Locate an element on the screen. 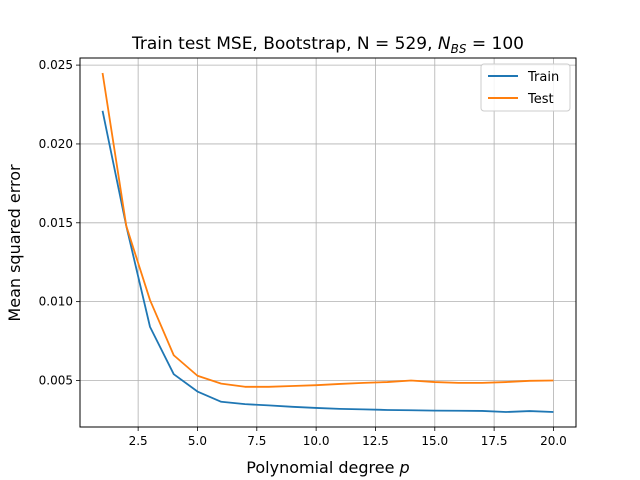 This screenshot has width=640, height=480. x-tick-label: 7.5 is located at coordinates (256, 441).